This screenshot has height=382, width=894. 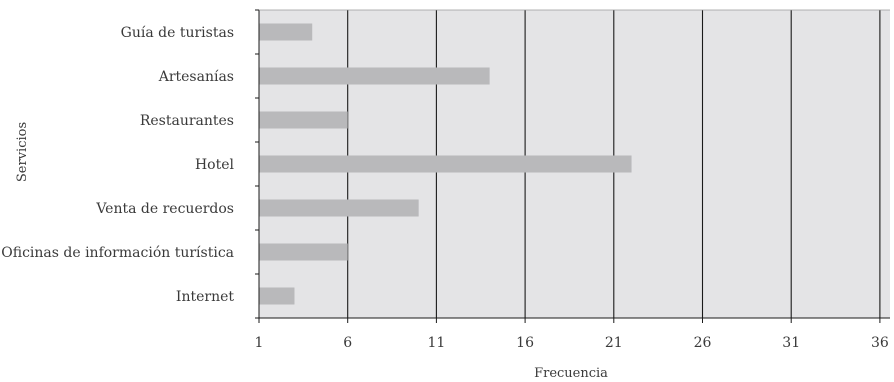 What do you see at coordinates (525, 343) in the screenshot?
I see `x-tick-label: 16` at bounding box center [525, 343].